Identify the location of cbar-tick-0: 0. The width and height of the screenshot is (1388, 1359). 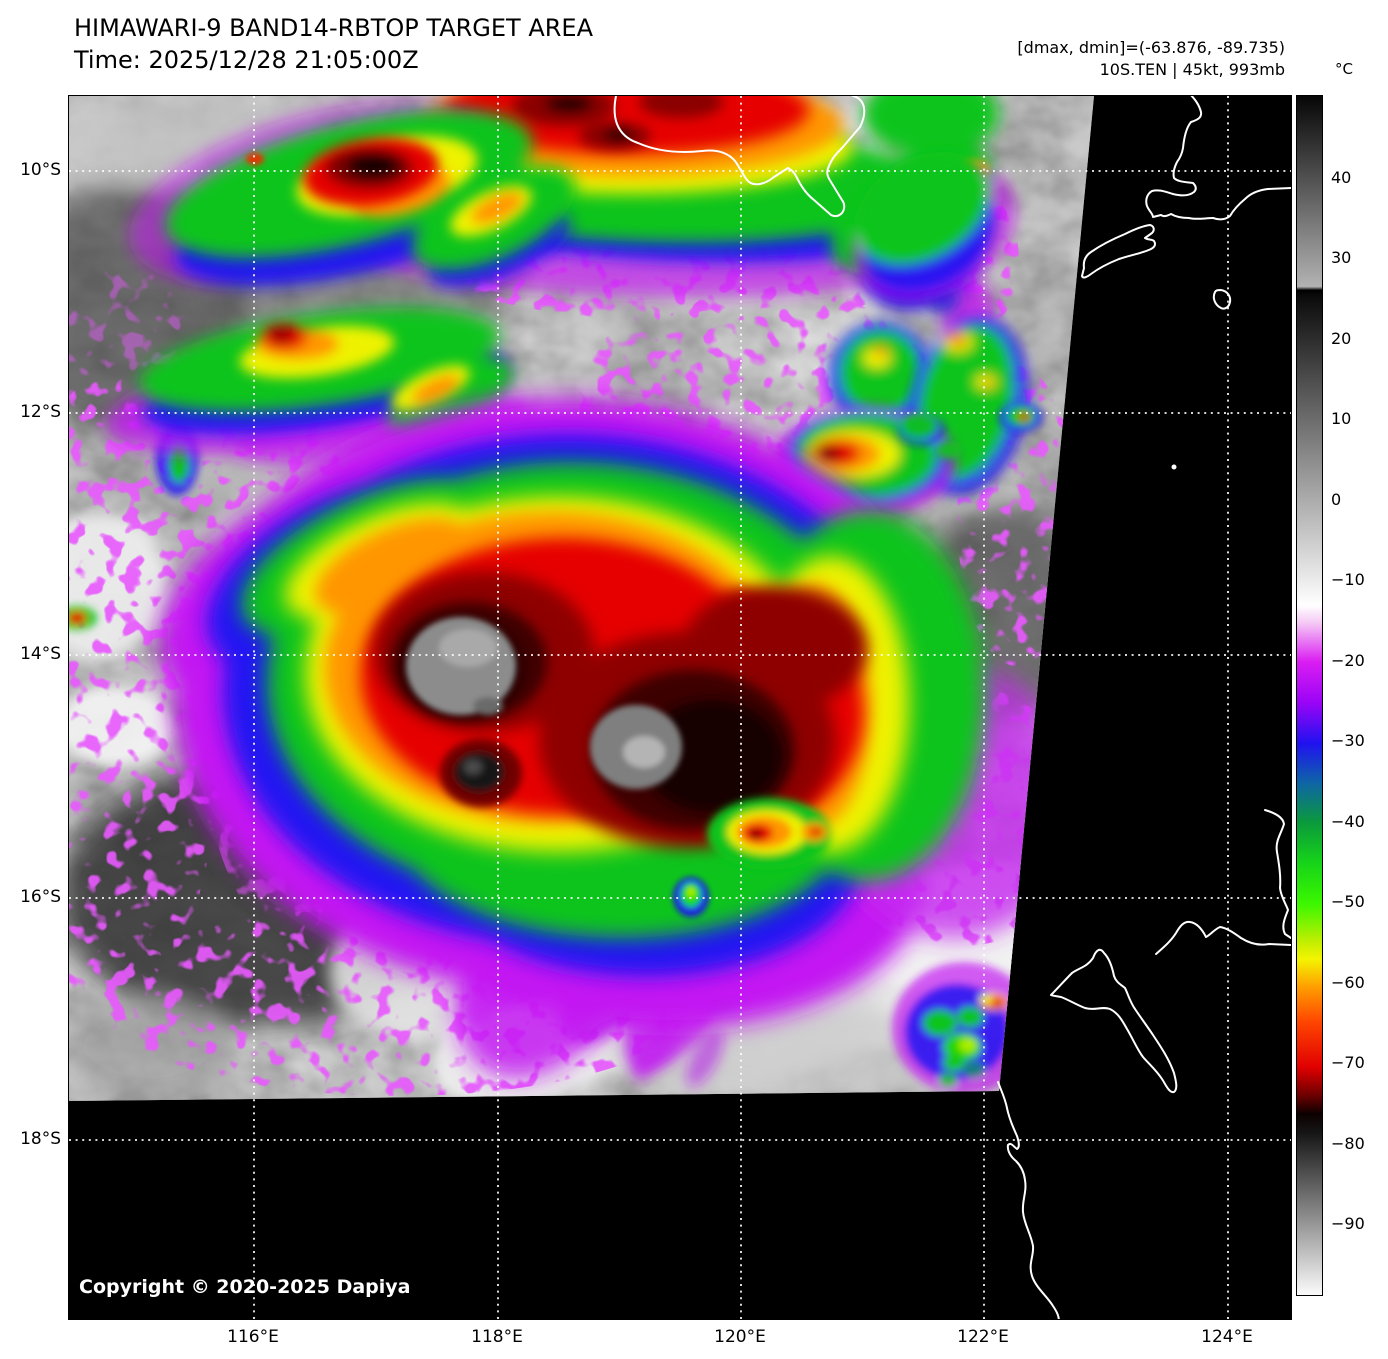
(1336, 499).